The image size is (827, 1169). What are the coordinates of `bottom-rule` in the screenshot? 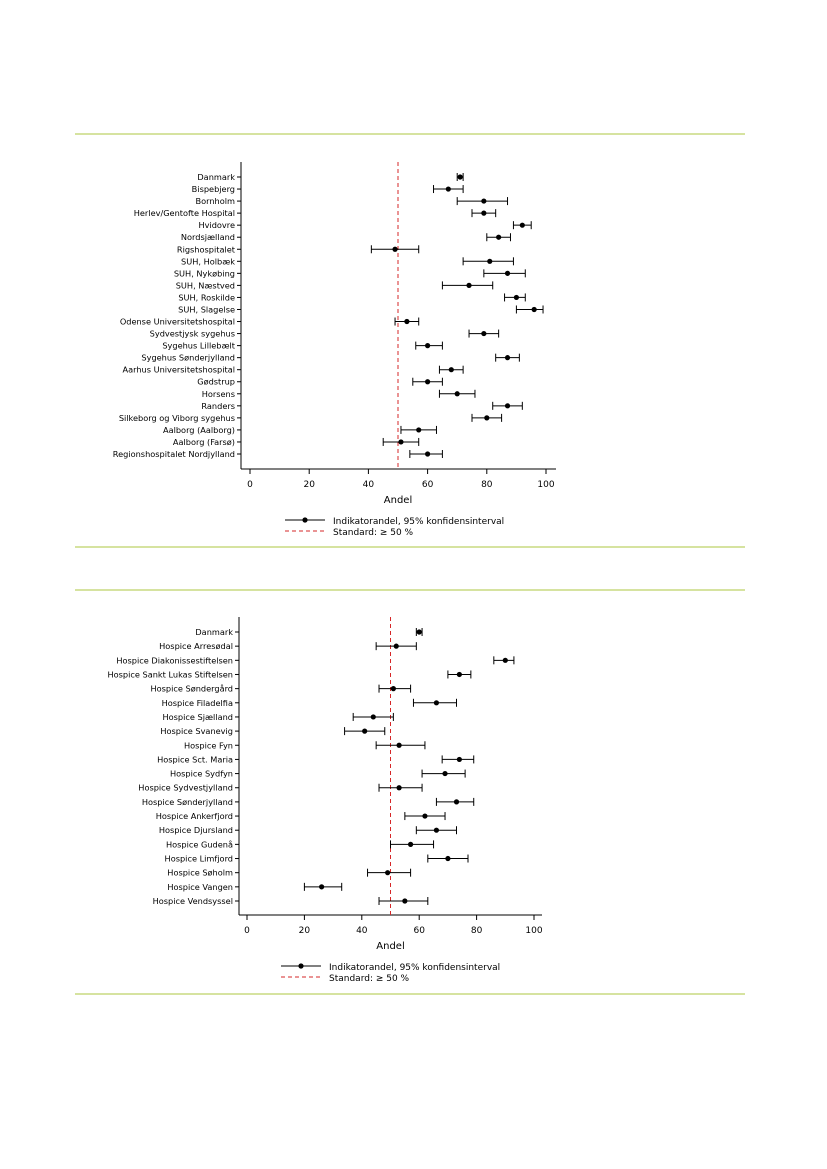 It's located at (410, 994).